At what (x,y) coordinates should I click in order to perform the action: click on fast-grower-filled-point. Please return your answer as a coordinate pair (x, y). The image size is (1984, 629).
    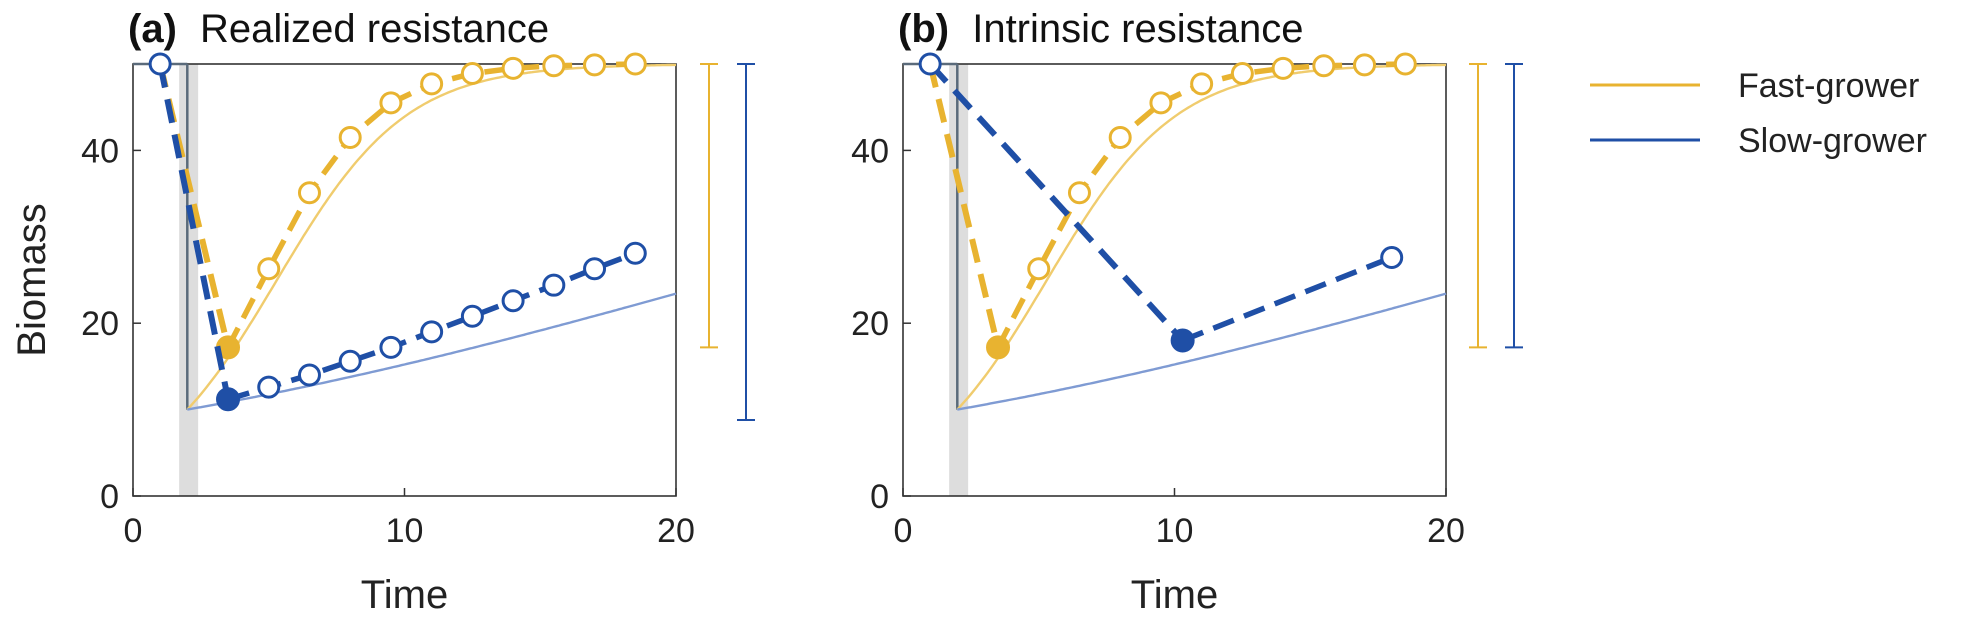
    Looking at the image, I should click on (998, 347).